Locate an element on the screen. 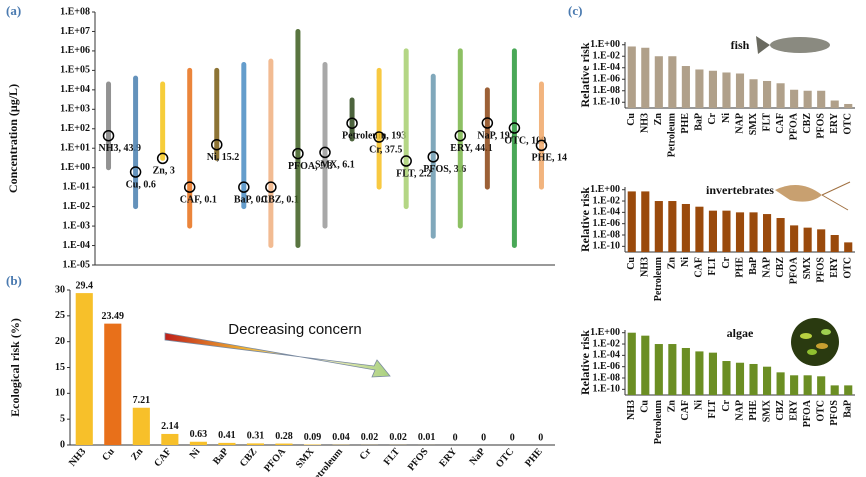  y-tick-label: 1.E+06 is located at coordinates (75, 50).